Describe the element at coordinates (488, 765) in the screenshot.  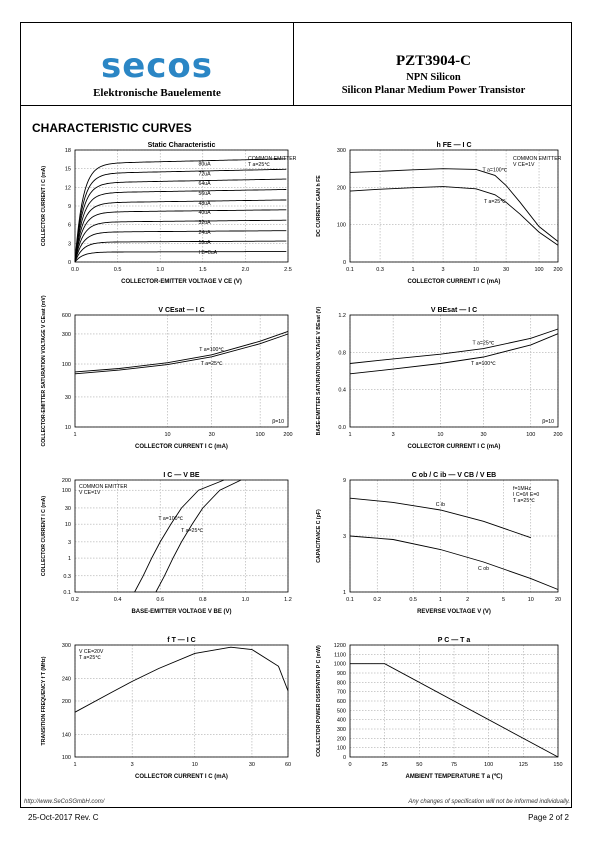
I see `x-tick-label: 100` at that location.